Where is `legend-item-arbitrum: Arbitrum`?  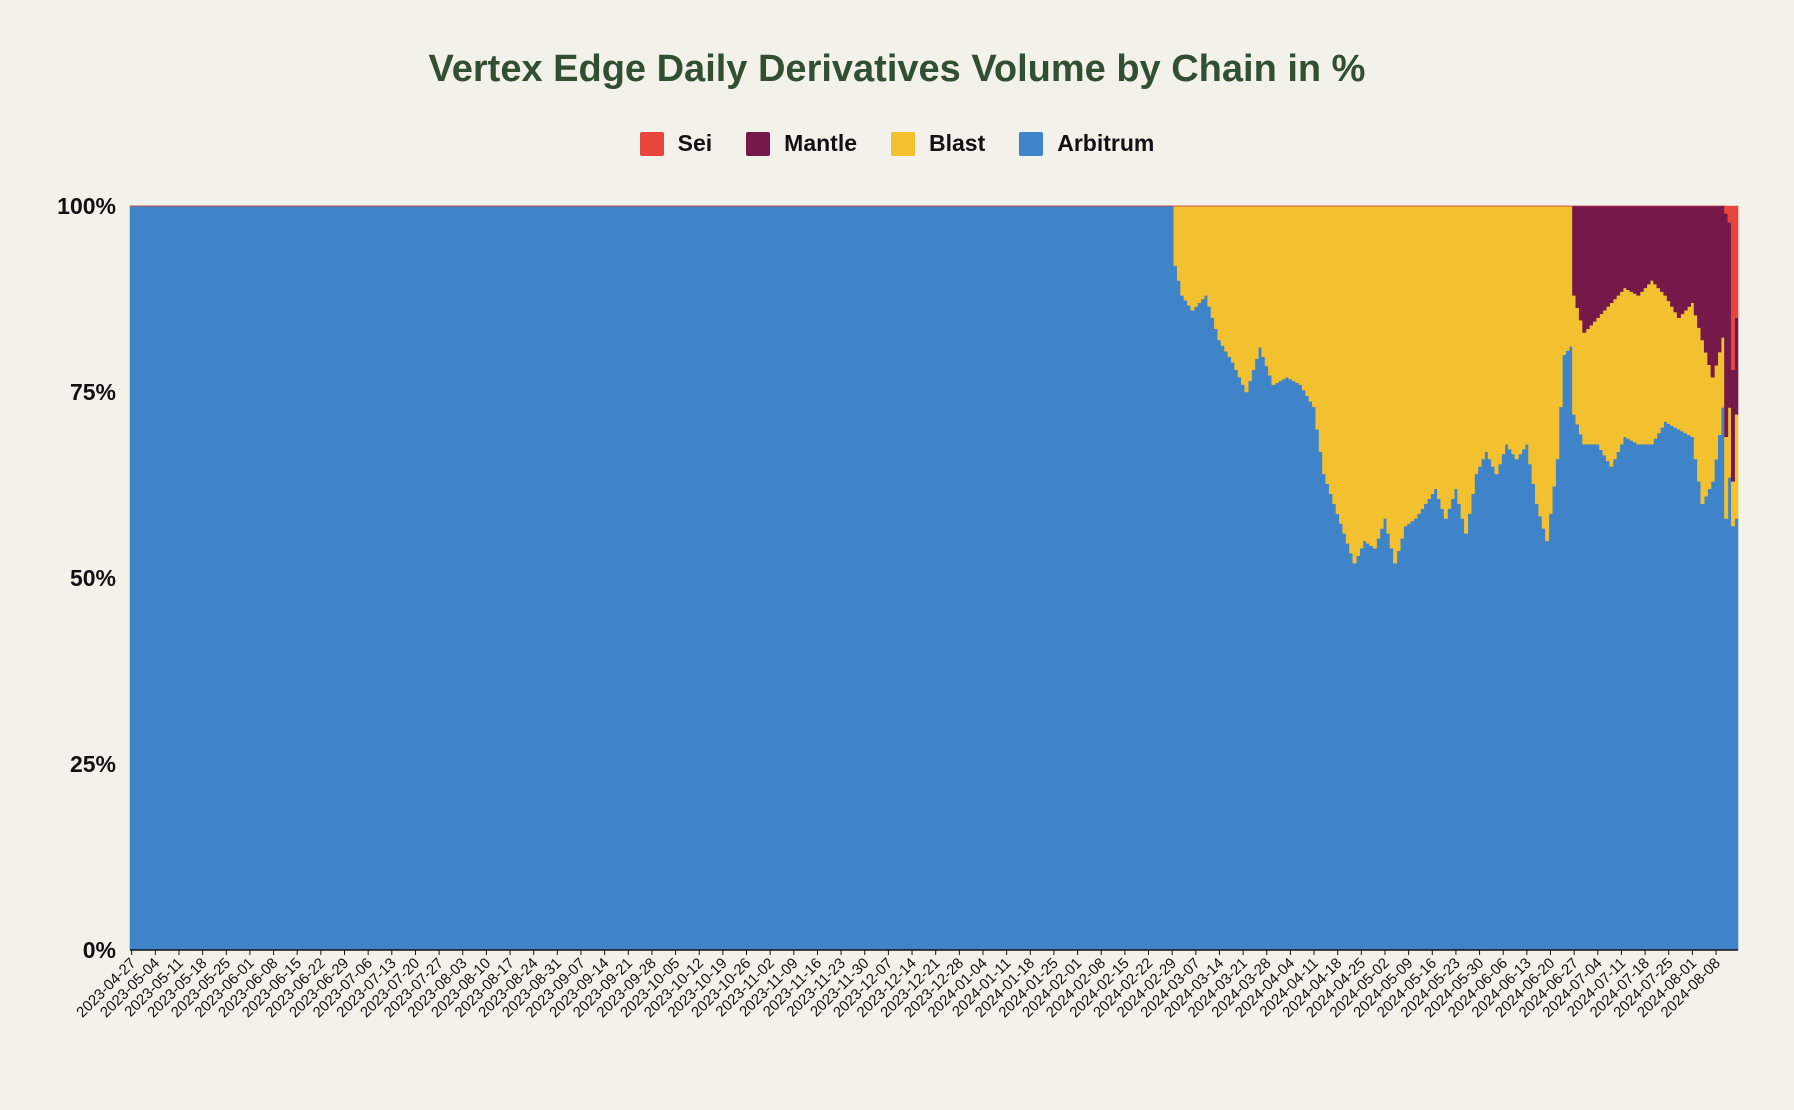 legend-item-arbitrum: Arbitrum is located at coordinates (1086, 143).